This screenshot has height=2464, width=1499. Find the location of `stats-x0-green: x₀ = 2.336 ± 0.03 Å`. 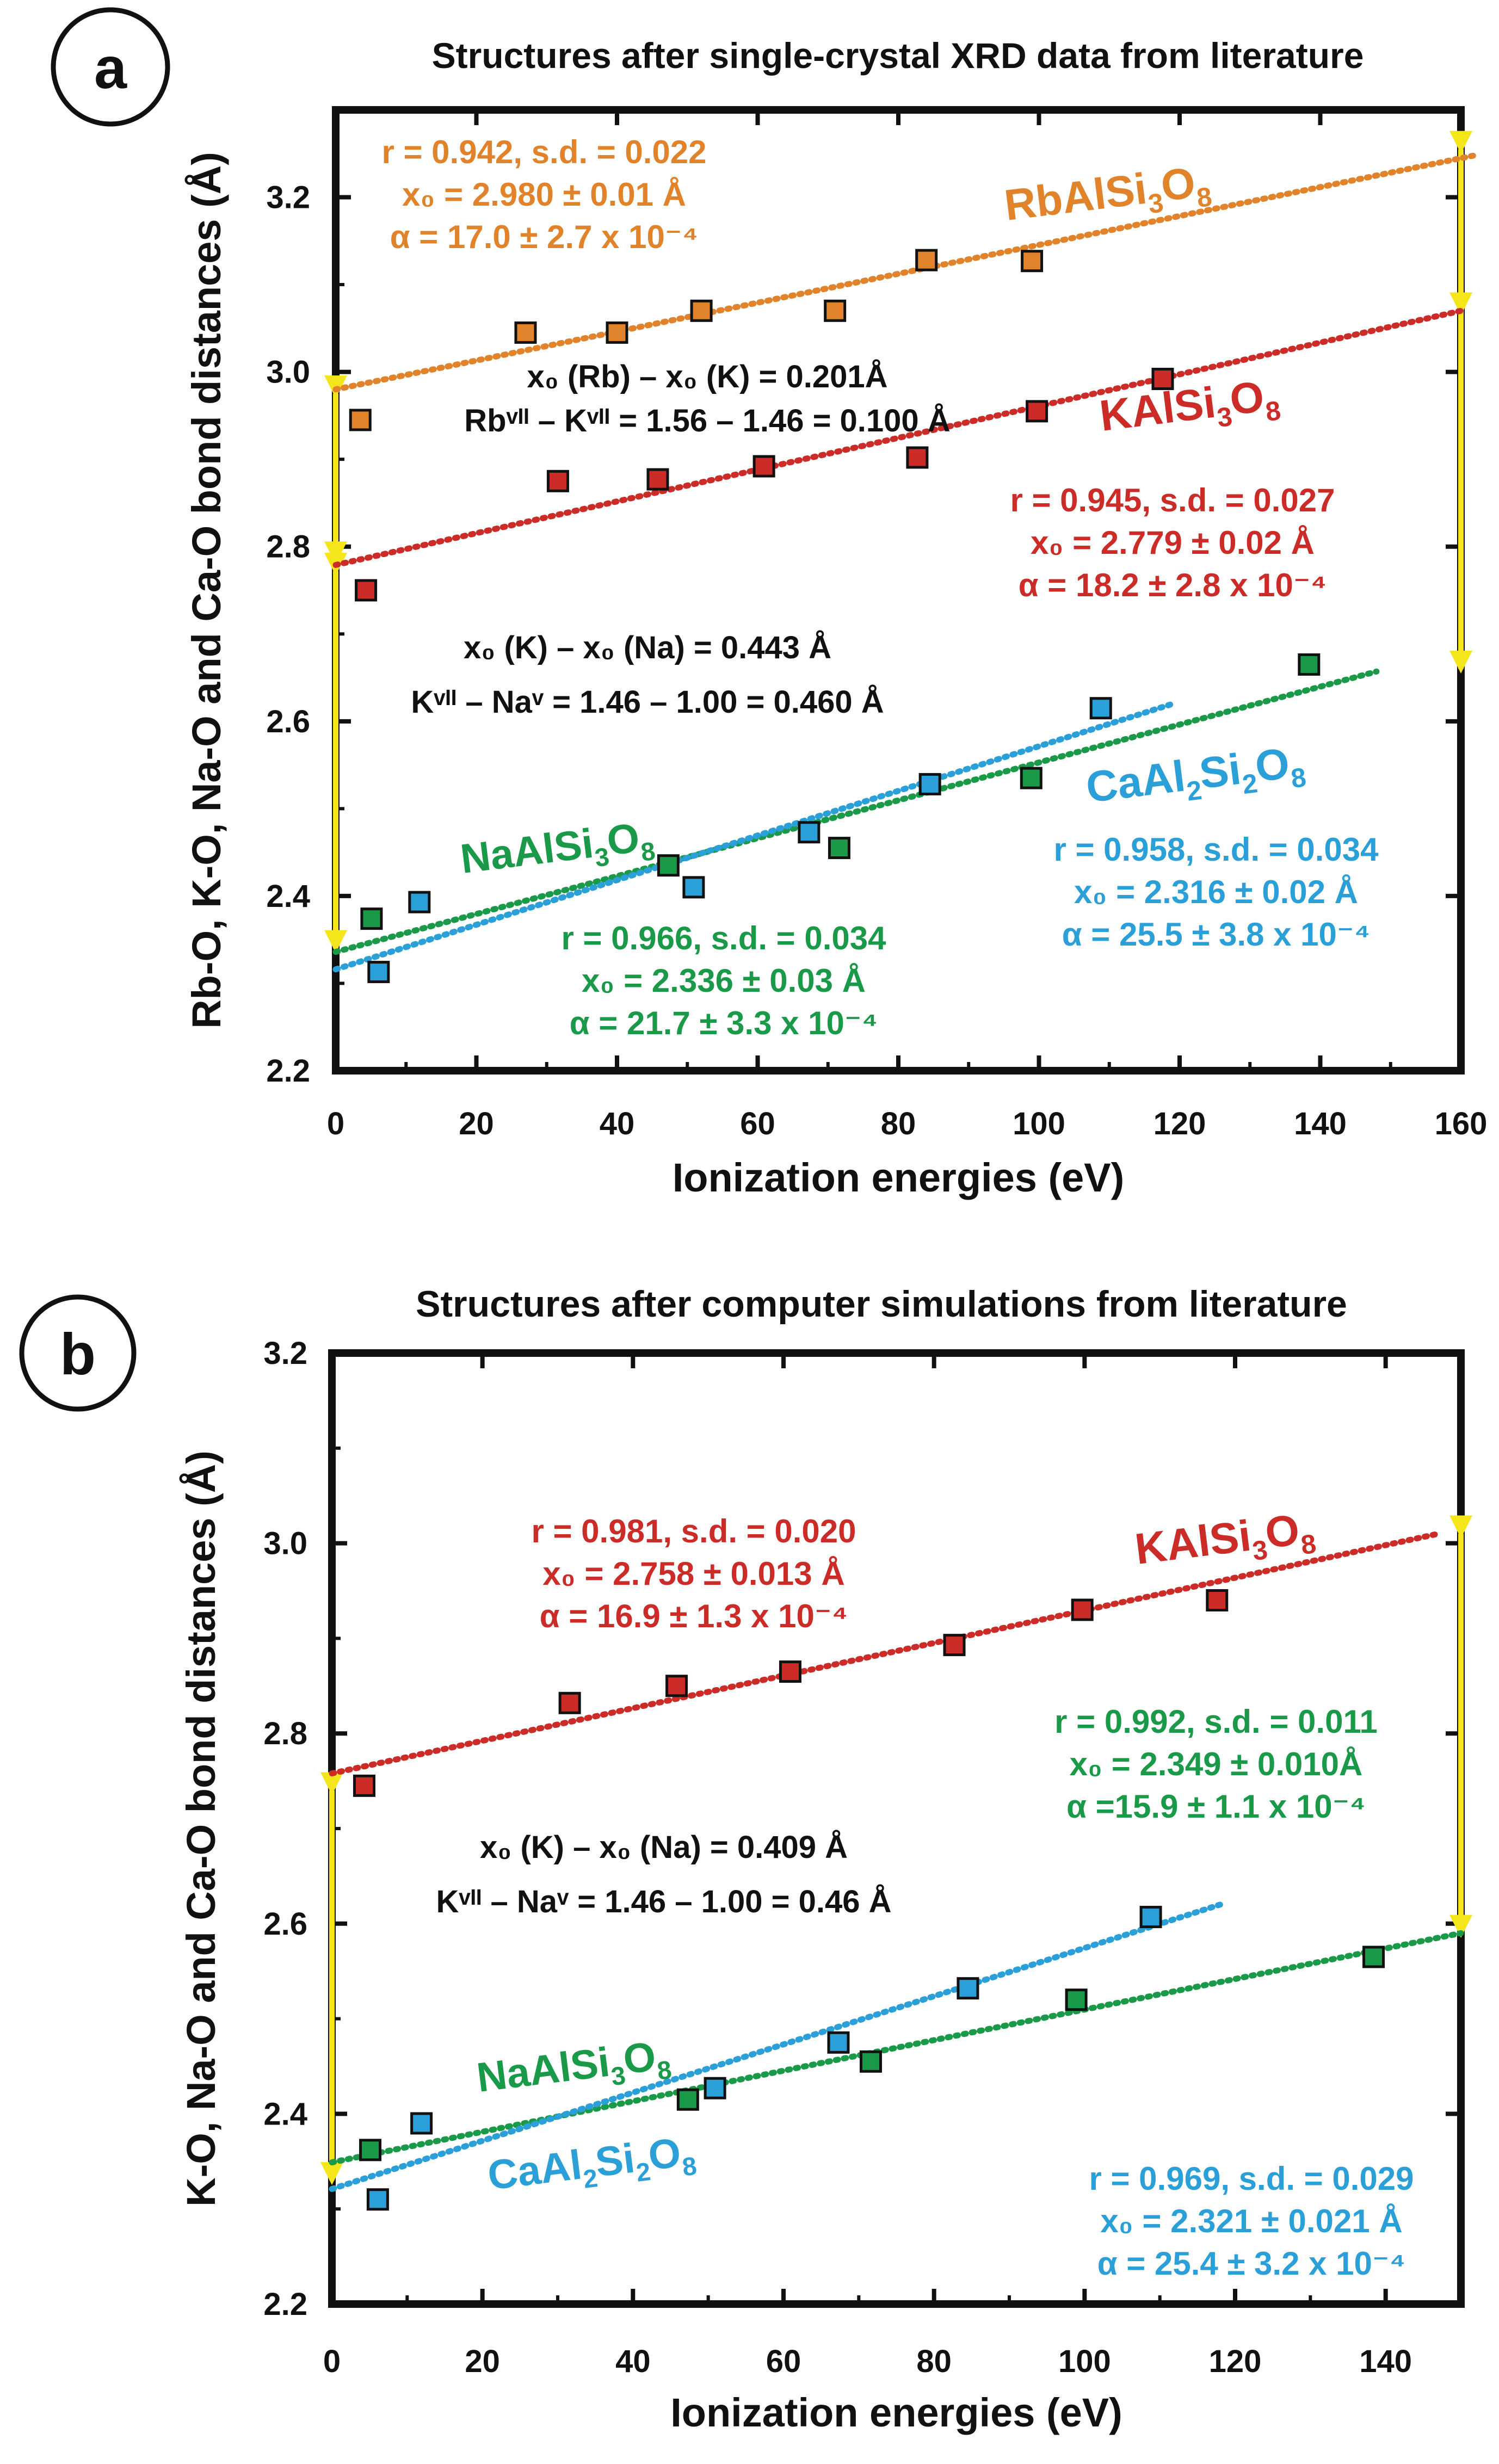

stats-x0-green: x₀ = 2.336 ± 0.03 Å is located at coordinates (724, 980).